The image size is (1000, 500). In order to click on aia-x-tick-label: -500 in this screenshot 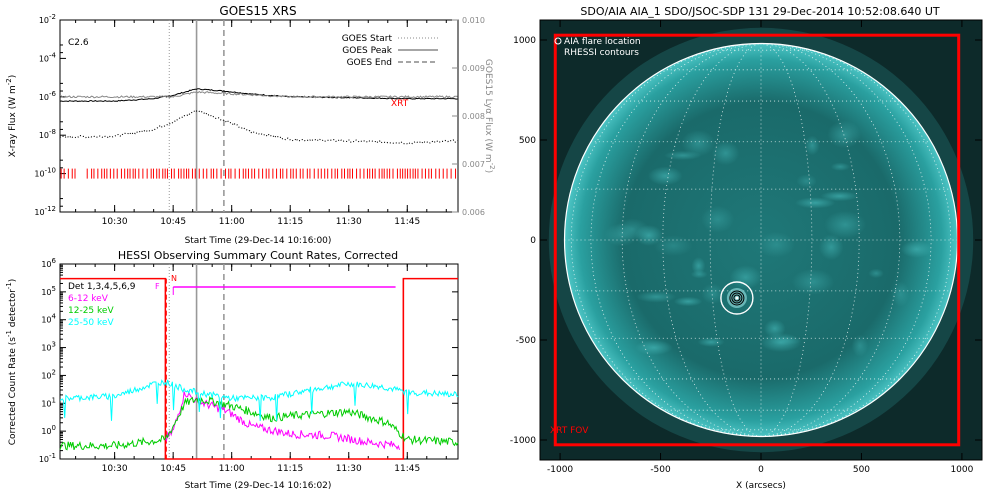, I will do `click(660, 470)`.